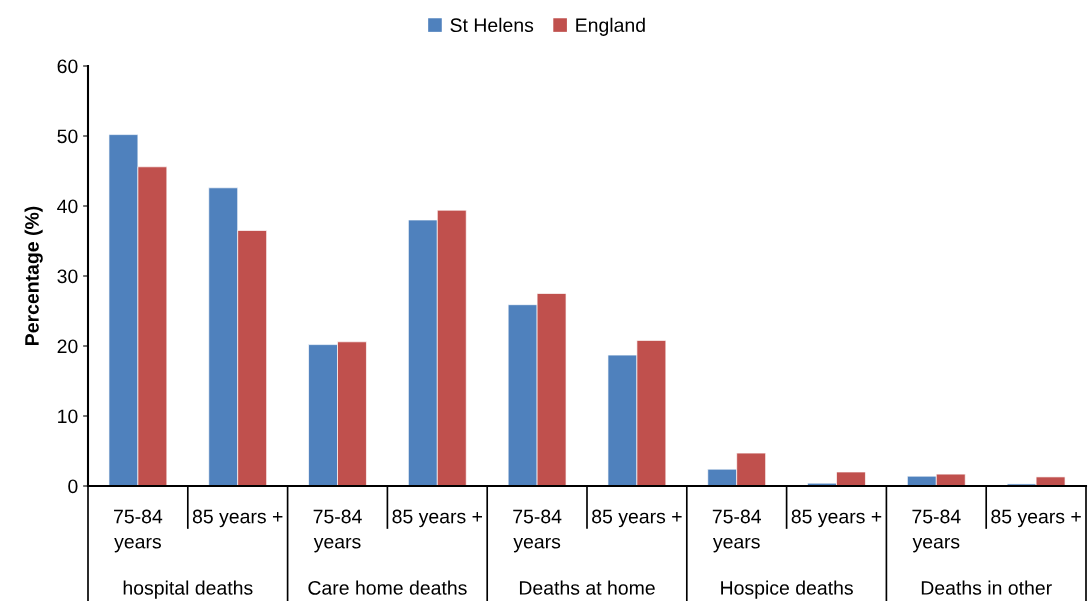  What do you see at coordinates (787, 589) in the screenshot?
I see `text: Hospice deaths` at bounding box center [787, 589].